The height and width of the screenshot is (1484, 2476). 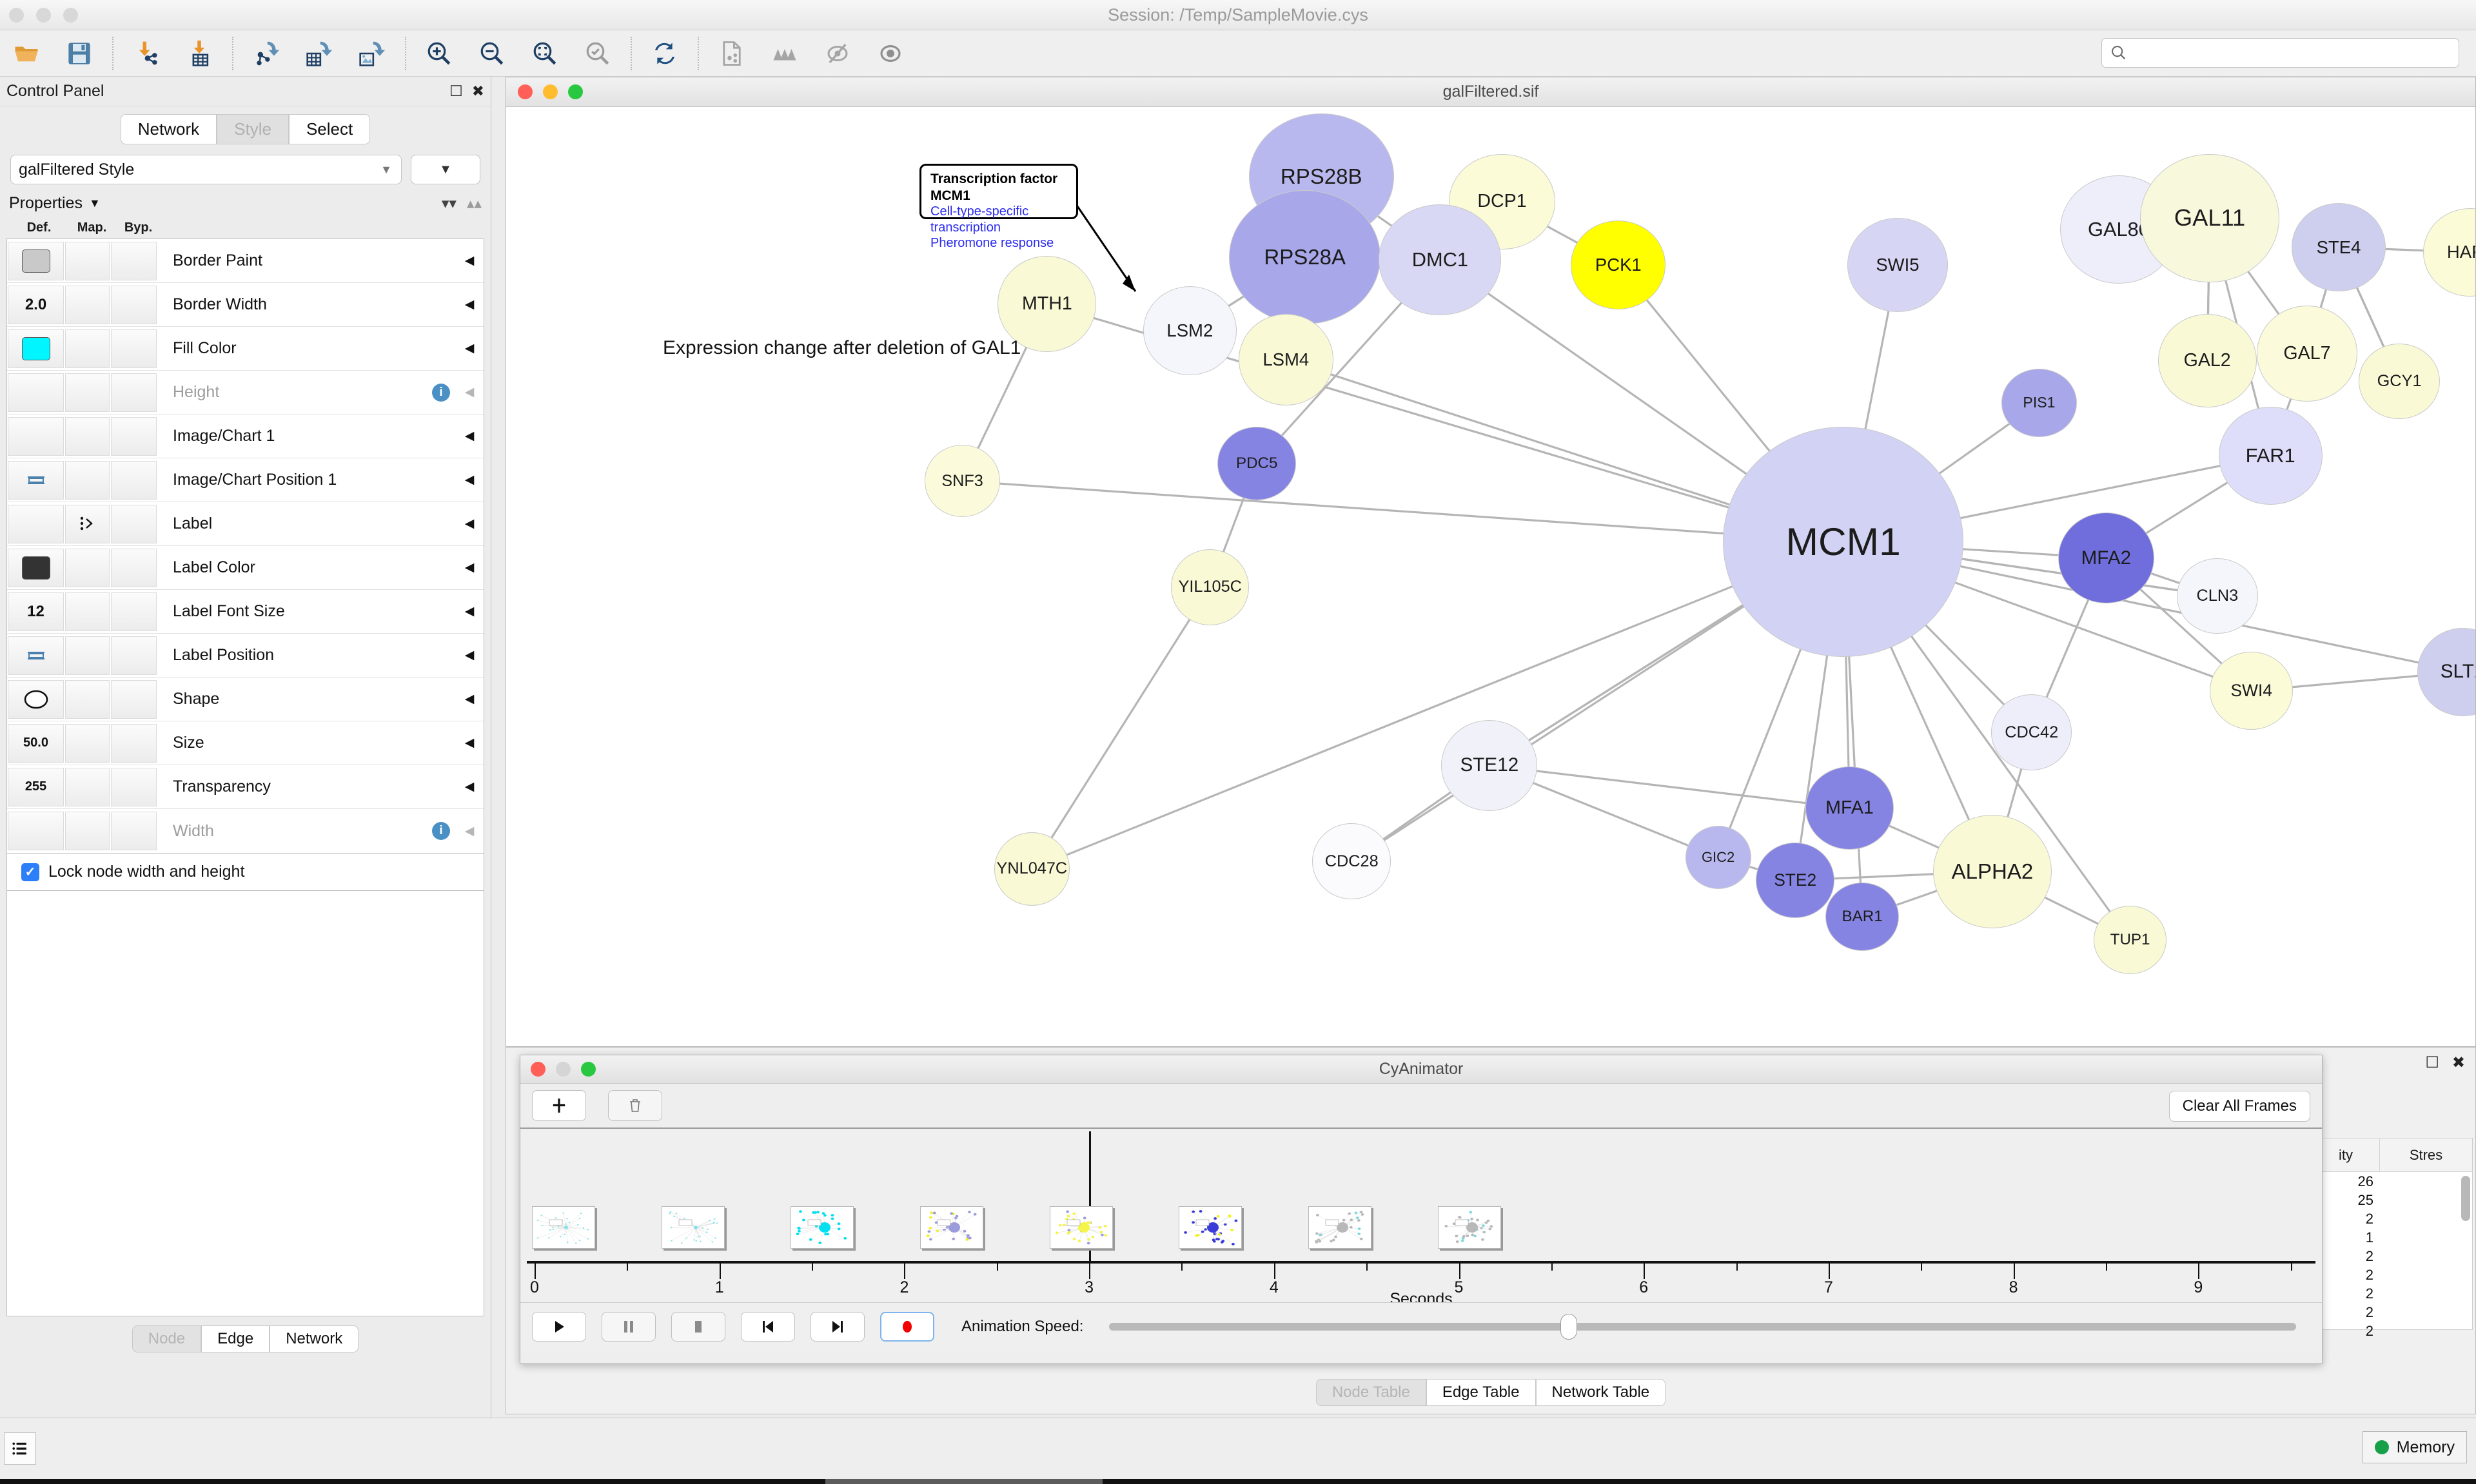 What do you see at coordinates (245, 872) in the screenshot?
I see `lock-node-size-row: ✓ Lock node width and height` at bounding box center [245, 872].